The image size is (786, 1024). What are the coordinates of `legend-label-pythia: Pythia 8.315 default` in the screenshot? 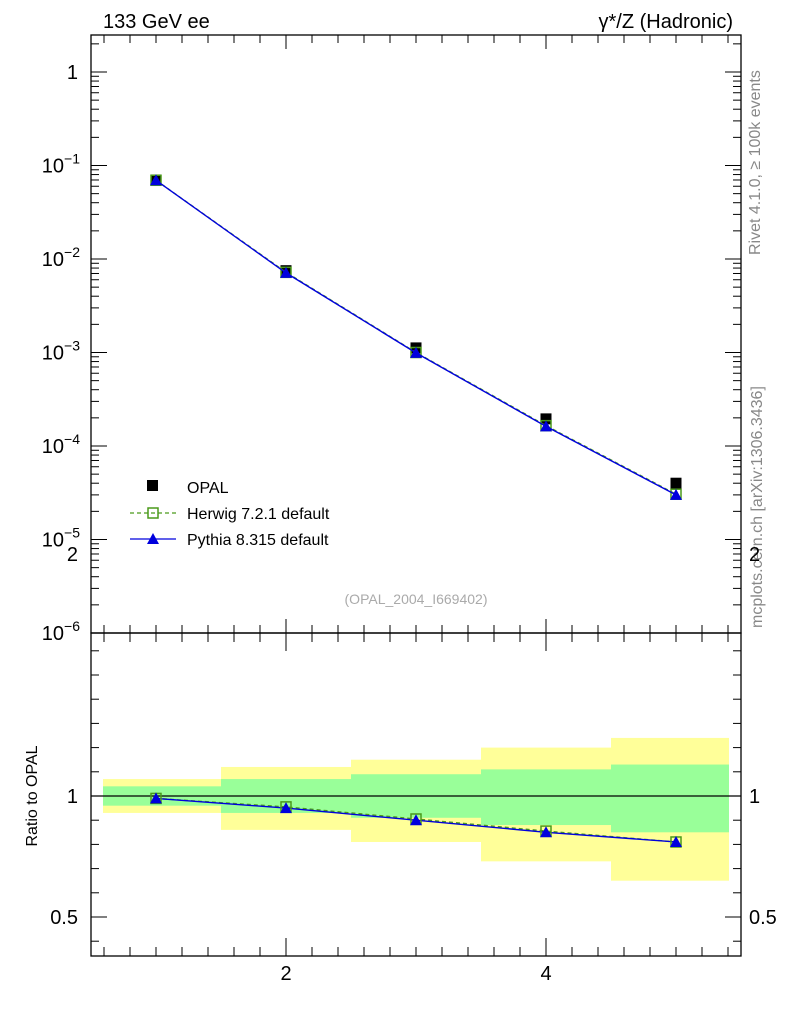 It's located at (258, 540).